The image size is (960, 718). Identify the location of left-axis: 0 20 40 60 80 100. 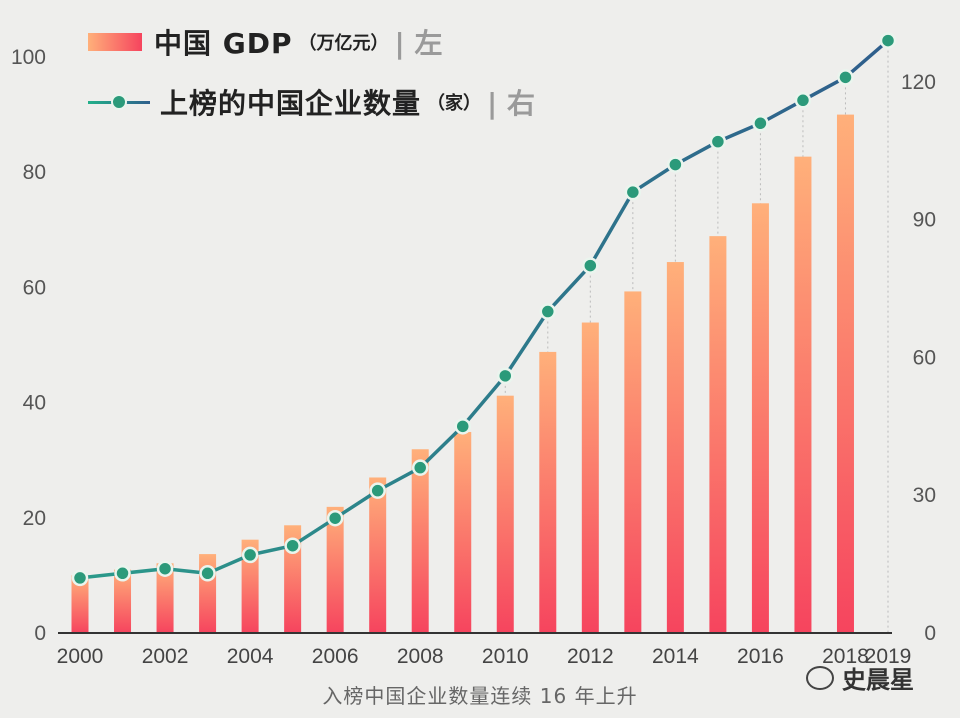
(28, 345).